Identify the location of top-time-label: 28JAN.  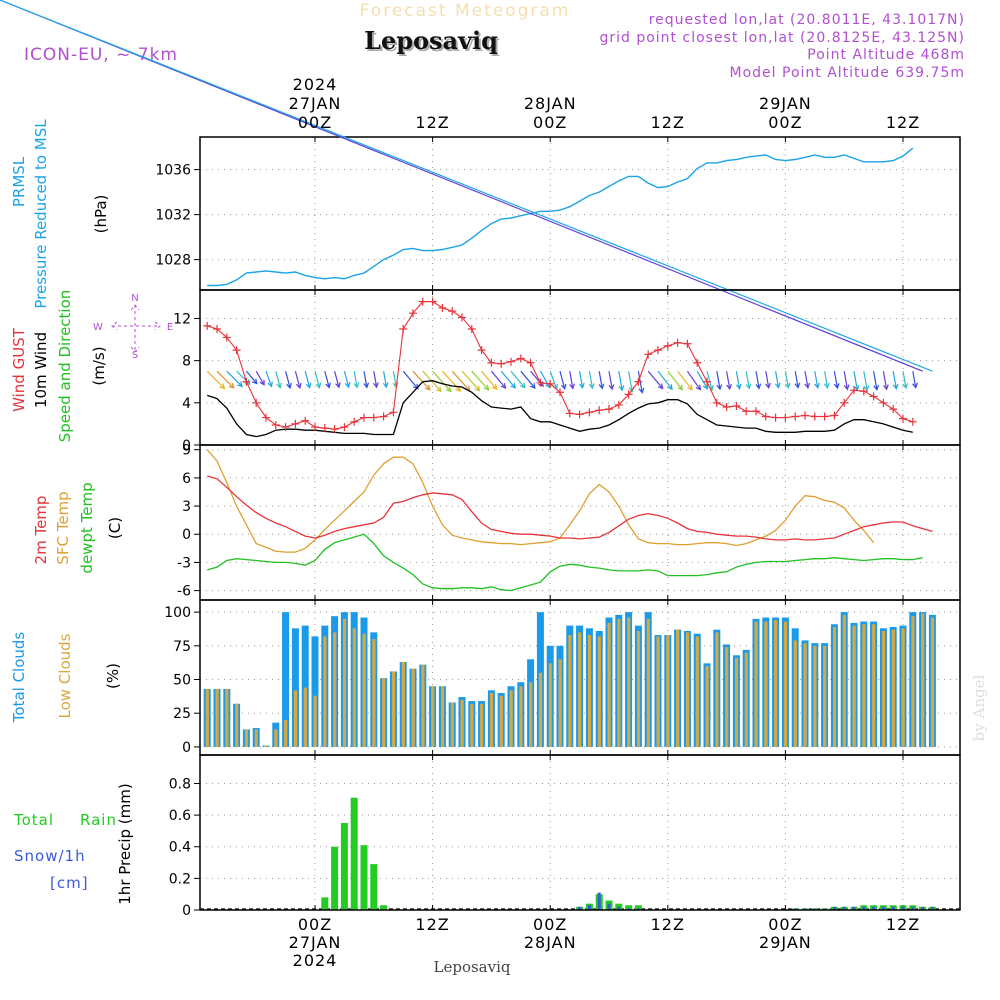
(550, 103).